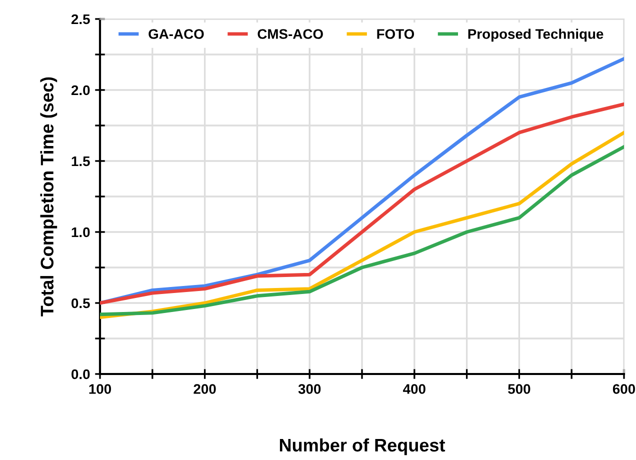  What do you see at coordinates (176, 34) in the screenshot?
I see `legend-label: GA-ACO` at bounding box center [176, 34].